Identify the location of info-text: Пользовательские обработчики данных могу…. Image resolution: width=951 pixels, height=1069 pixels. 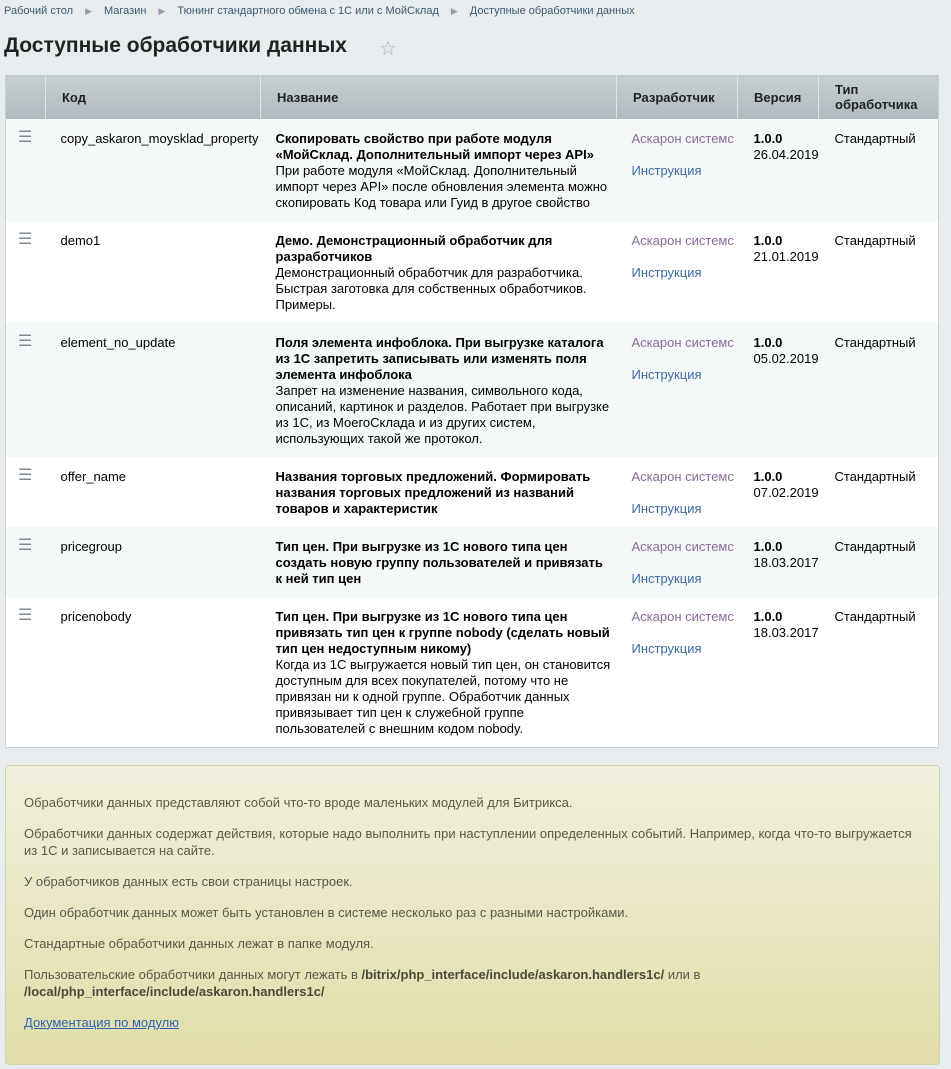
(472, 983).